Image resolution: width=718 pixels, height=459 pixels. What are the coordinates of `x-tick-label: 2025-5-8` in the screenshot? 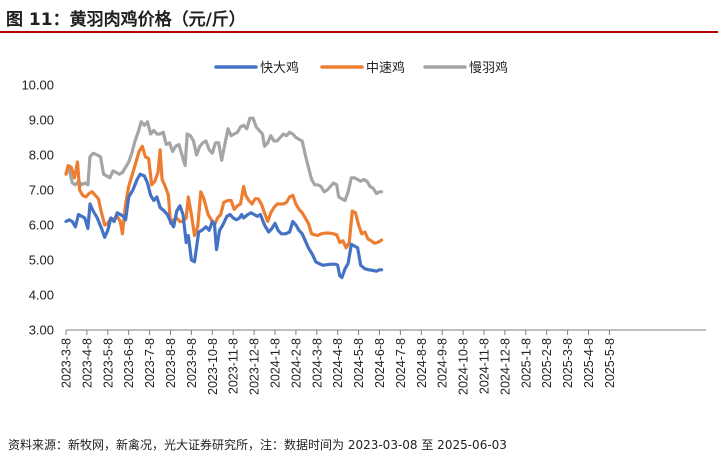 It's located at (610, 363).